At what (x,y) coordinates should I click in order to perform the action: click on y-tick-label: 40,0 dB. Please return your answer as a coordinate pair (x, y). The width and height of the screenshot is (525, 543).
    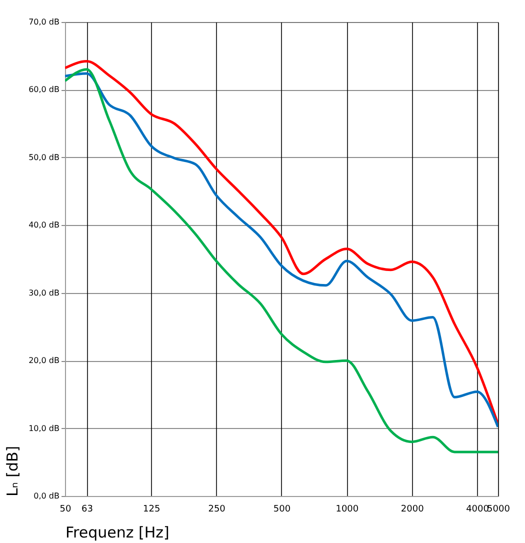
    Looking at the image, I should click on (44, 225).